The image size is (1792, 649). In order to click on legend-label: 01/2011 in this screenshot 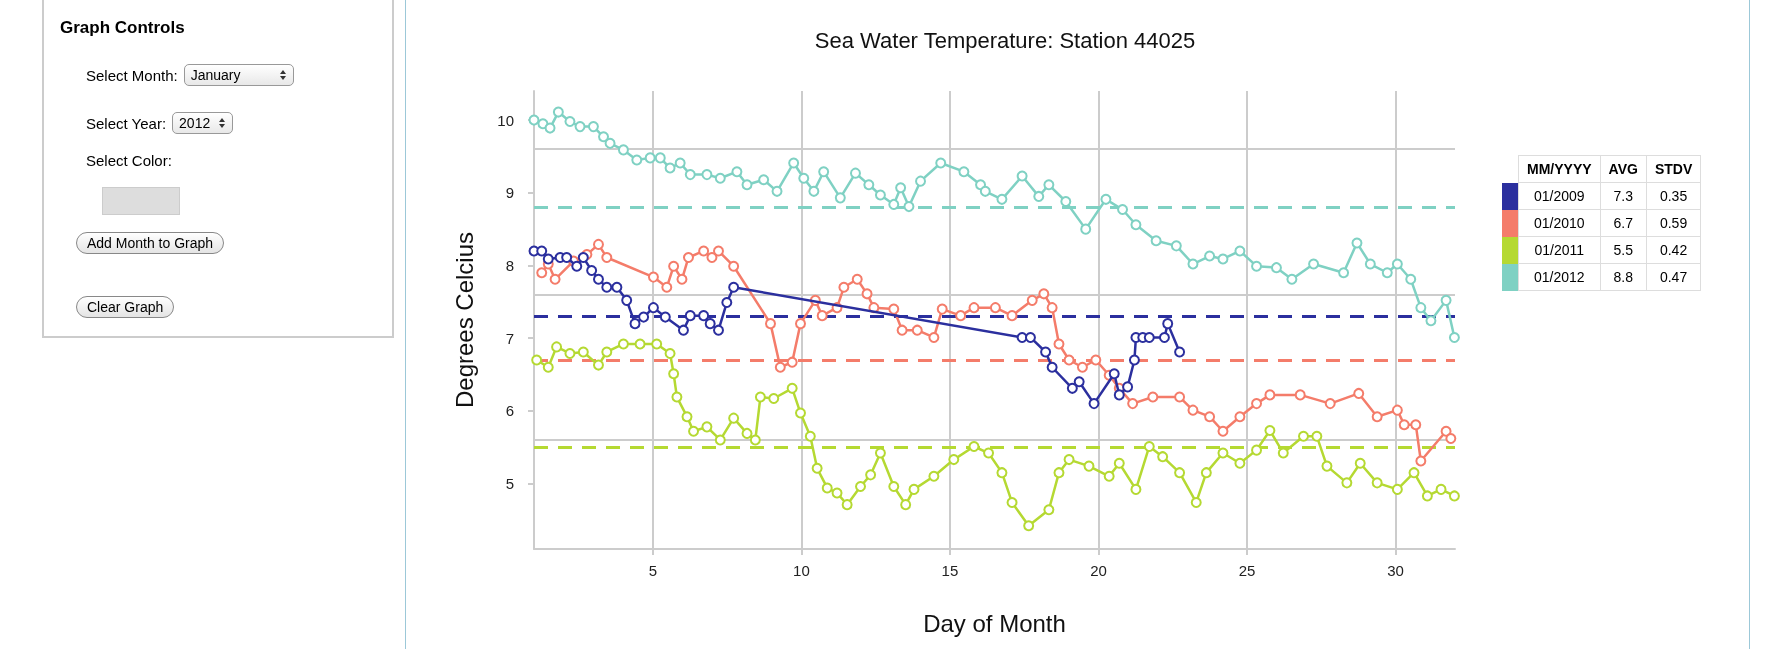, I will do `click(1559, 250)`.